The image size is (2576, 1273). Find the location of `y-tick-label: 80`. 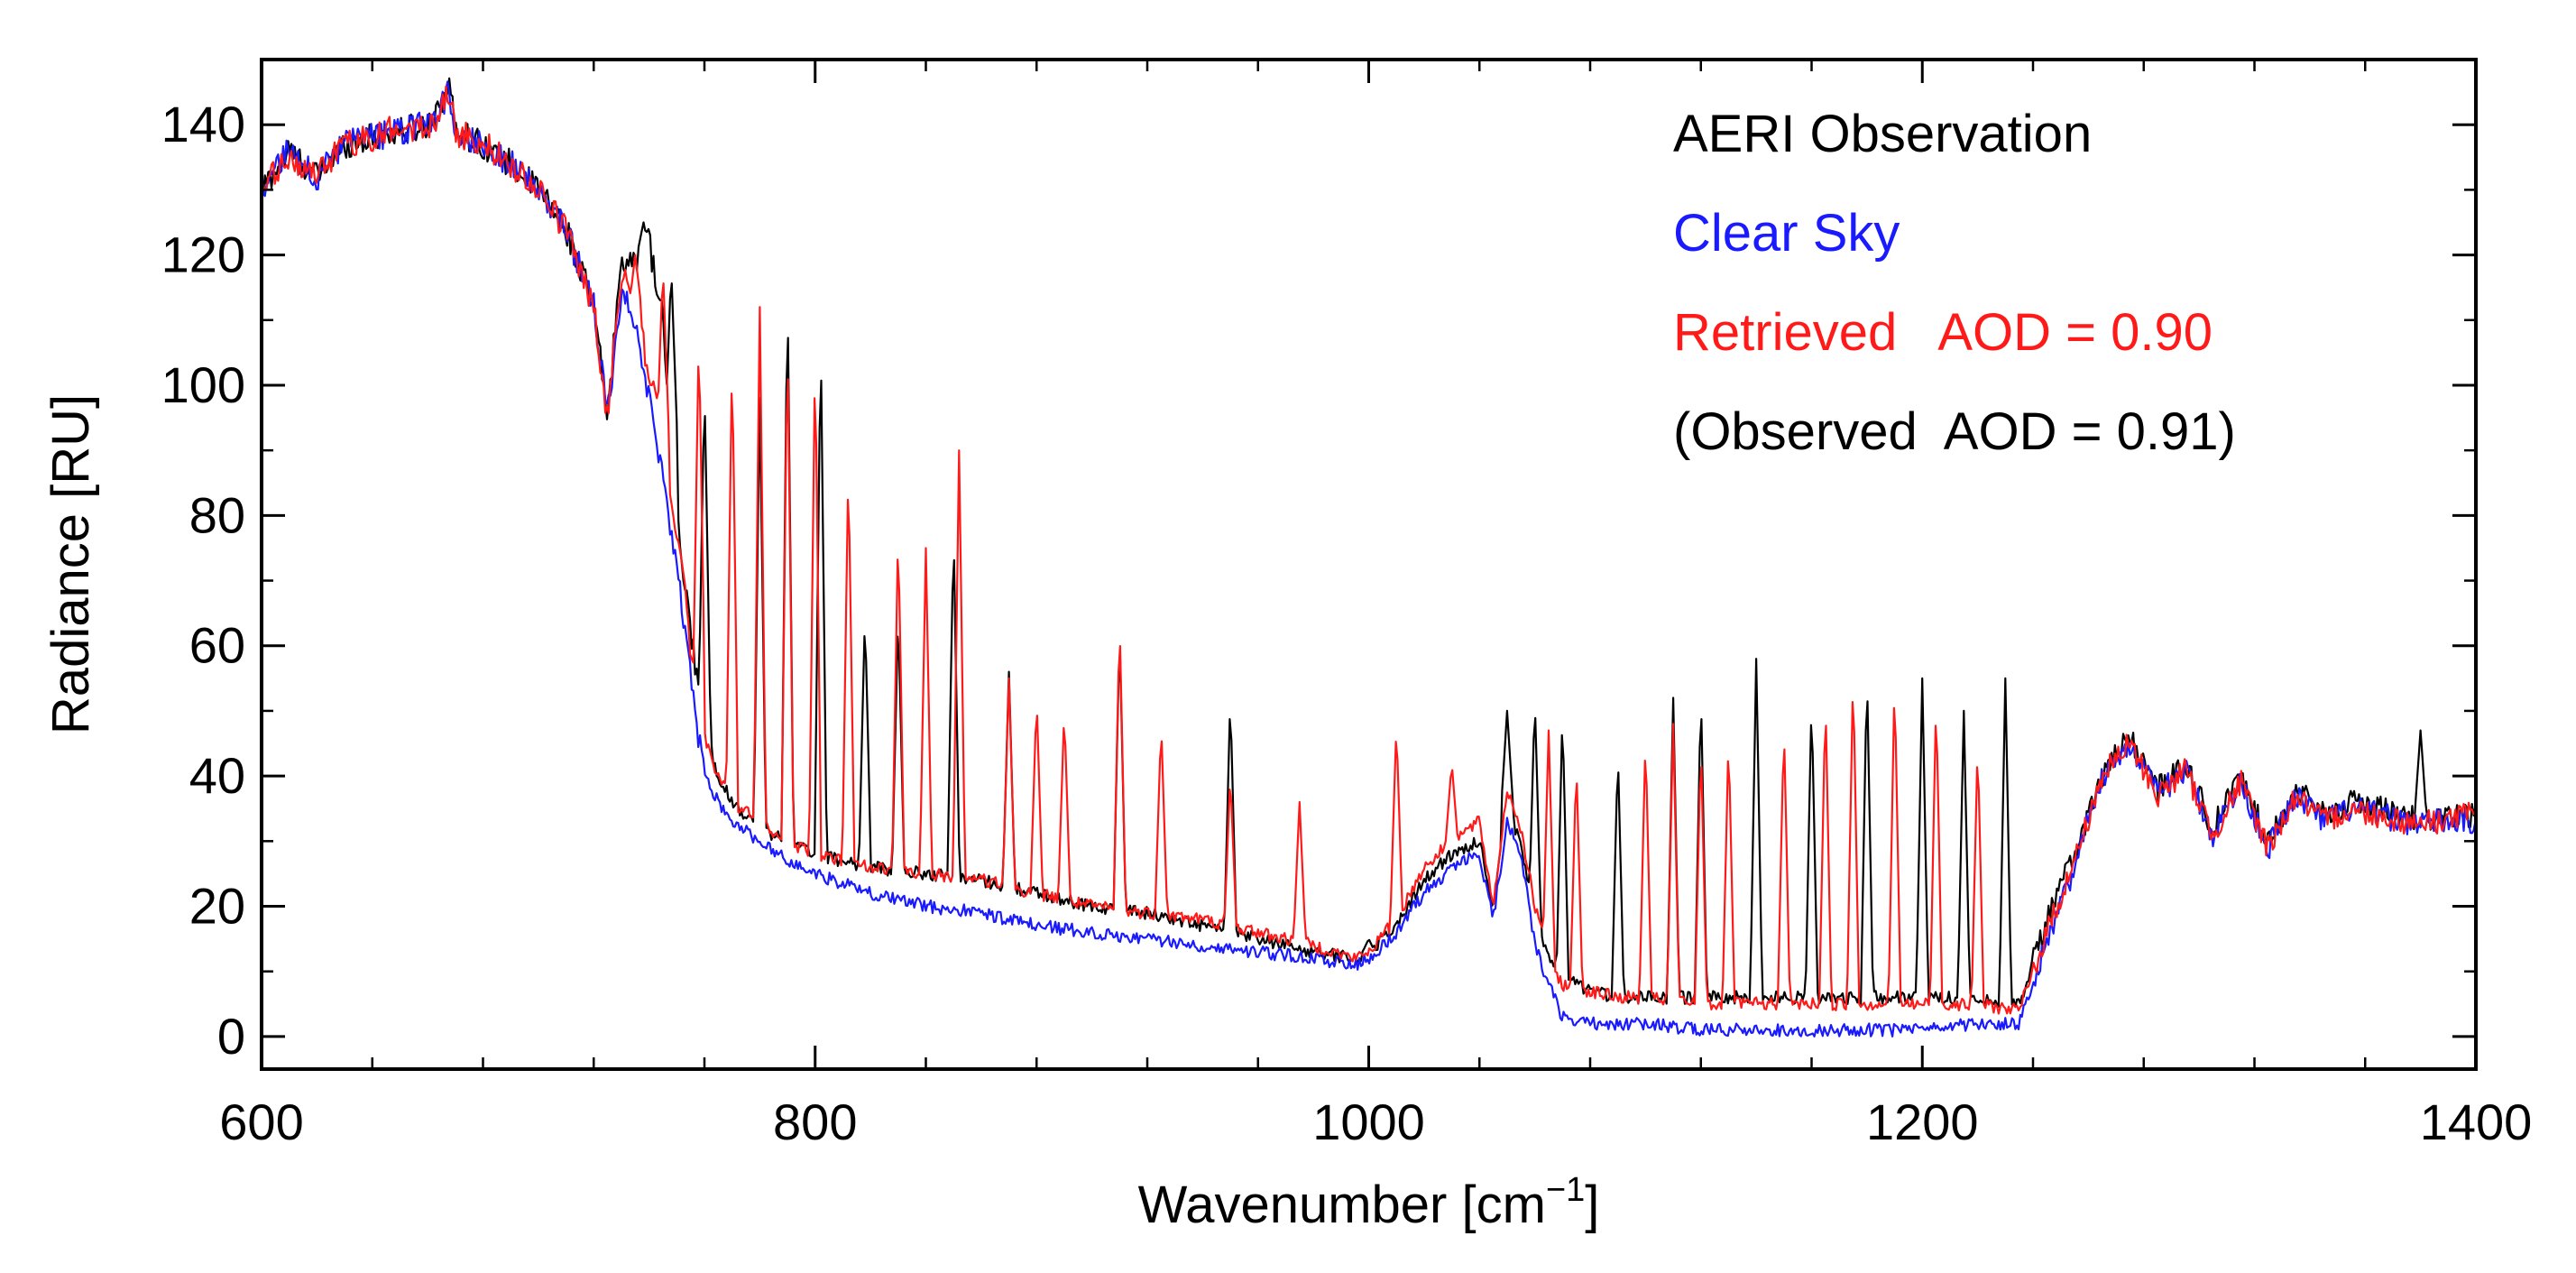

y-tick-label: 80 is located at coordinates (217, 514).